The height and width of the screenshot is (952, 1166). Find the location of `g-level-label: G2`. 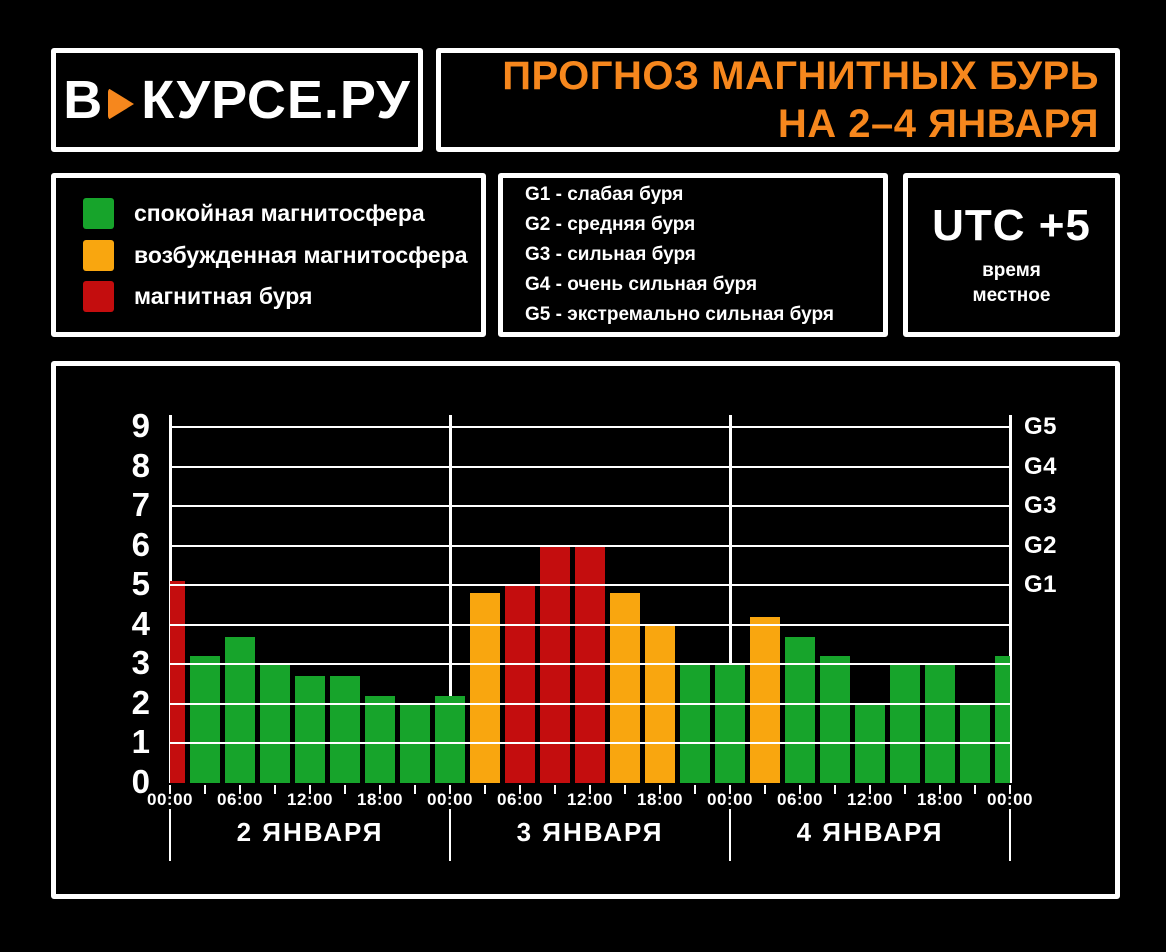

g-level-label: G2 is located at coordinates (1041, 545).